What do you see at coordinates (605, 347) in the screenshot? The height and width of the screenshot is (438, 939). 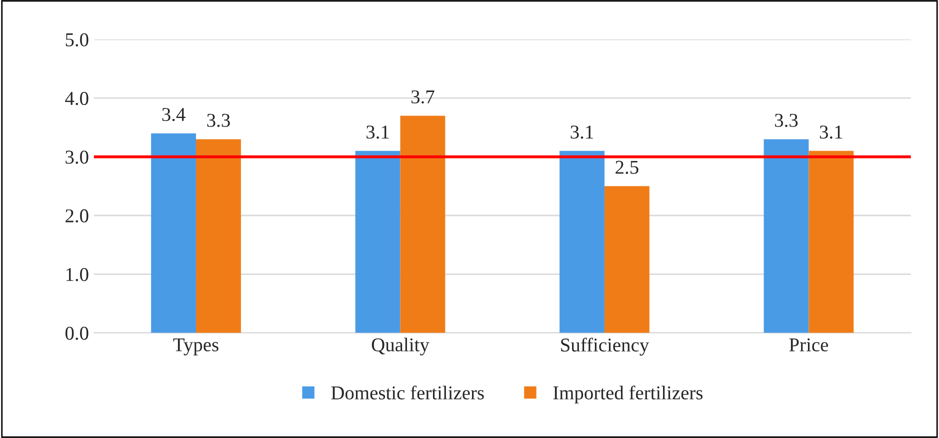 I see `x-tick-label: Sufficiency` at bounding box center [605, 347].